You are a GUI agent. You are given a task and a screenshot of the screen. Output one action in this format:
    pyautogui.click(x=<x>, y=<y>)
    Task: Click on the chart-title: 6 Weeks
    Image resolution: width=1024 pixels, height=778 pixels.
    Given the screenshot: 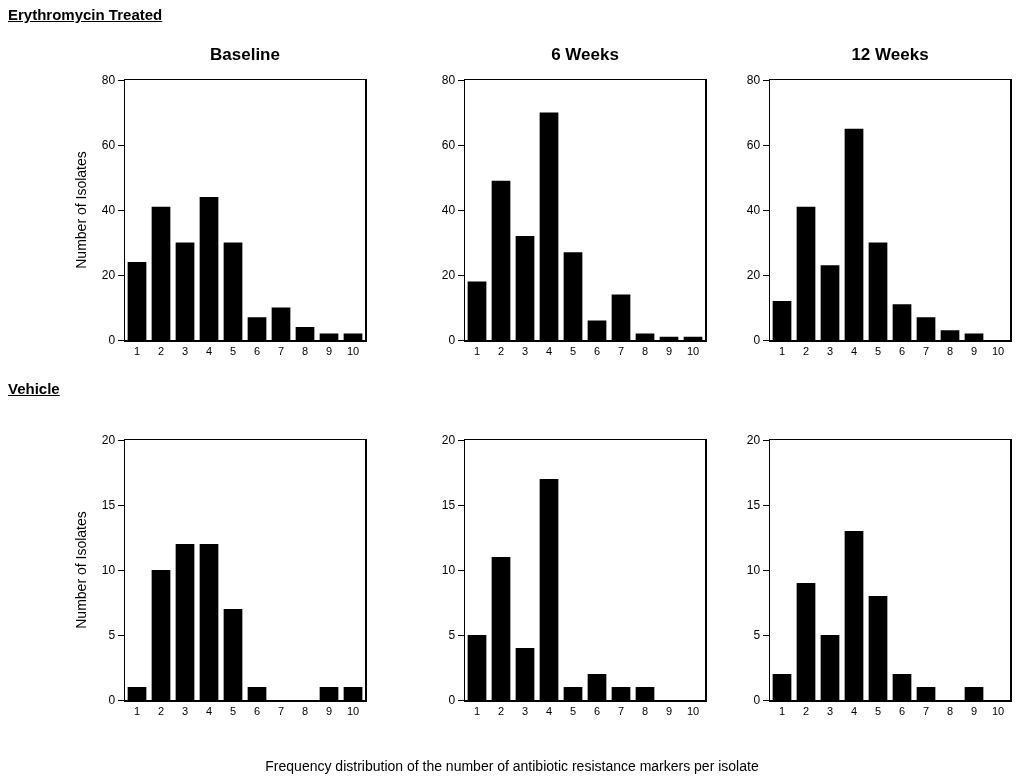 What is the action you would take?
    pyautogui.click(x=585, y=54)
    